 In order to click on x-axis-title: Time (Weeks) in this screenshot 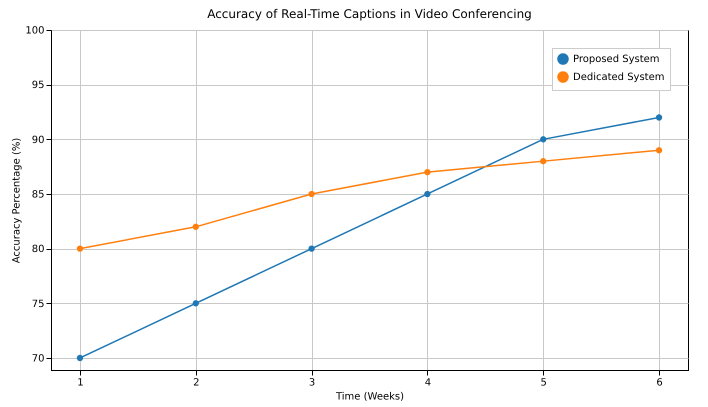, I will do `click(369, 397)`.